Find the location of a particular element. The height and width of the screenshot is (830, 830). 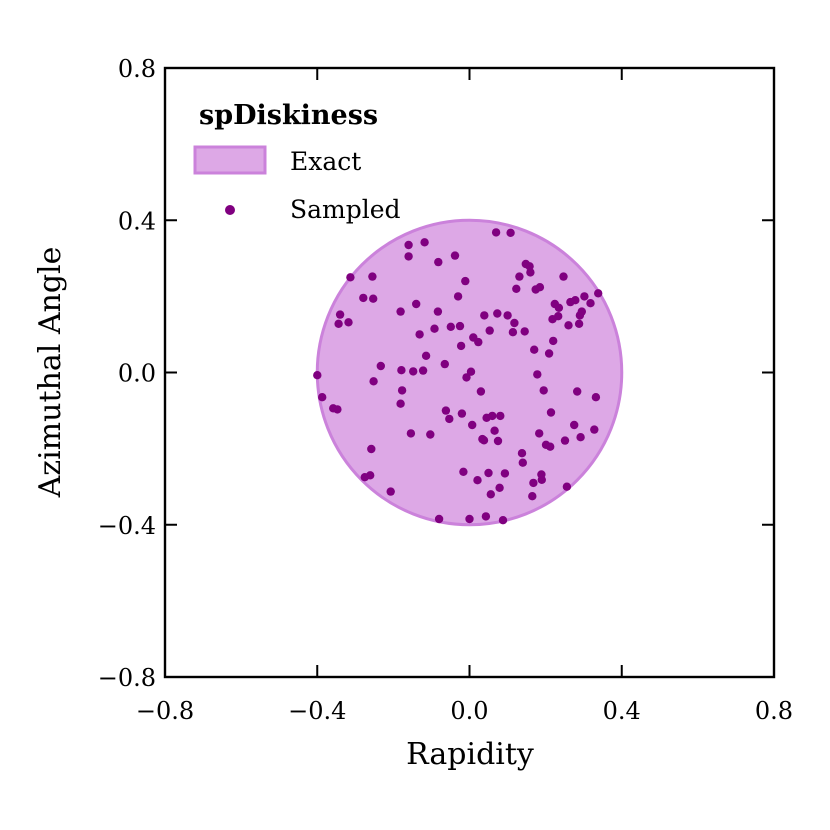

x-tick-label: 0.8 is located at coordinates (774, 711).